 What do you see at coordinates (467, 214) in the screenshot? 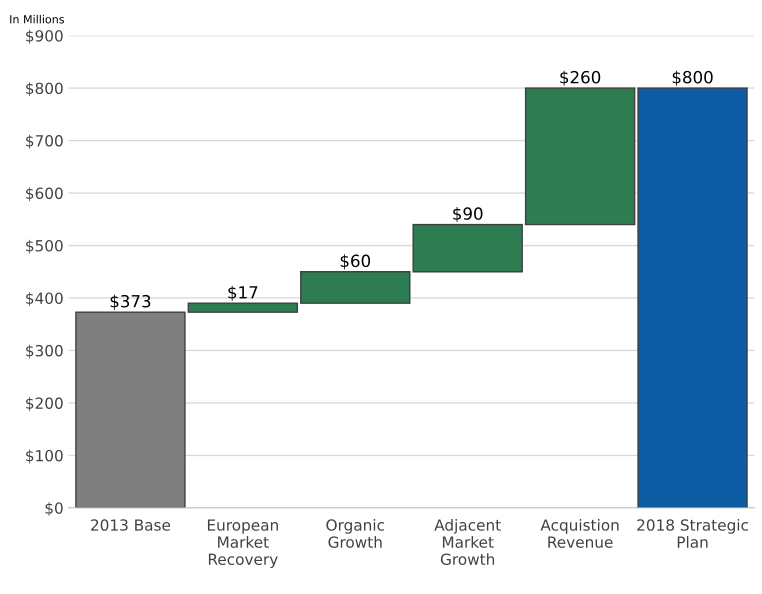
I see `data-label: $90` at bounding box center [467, 214].